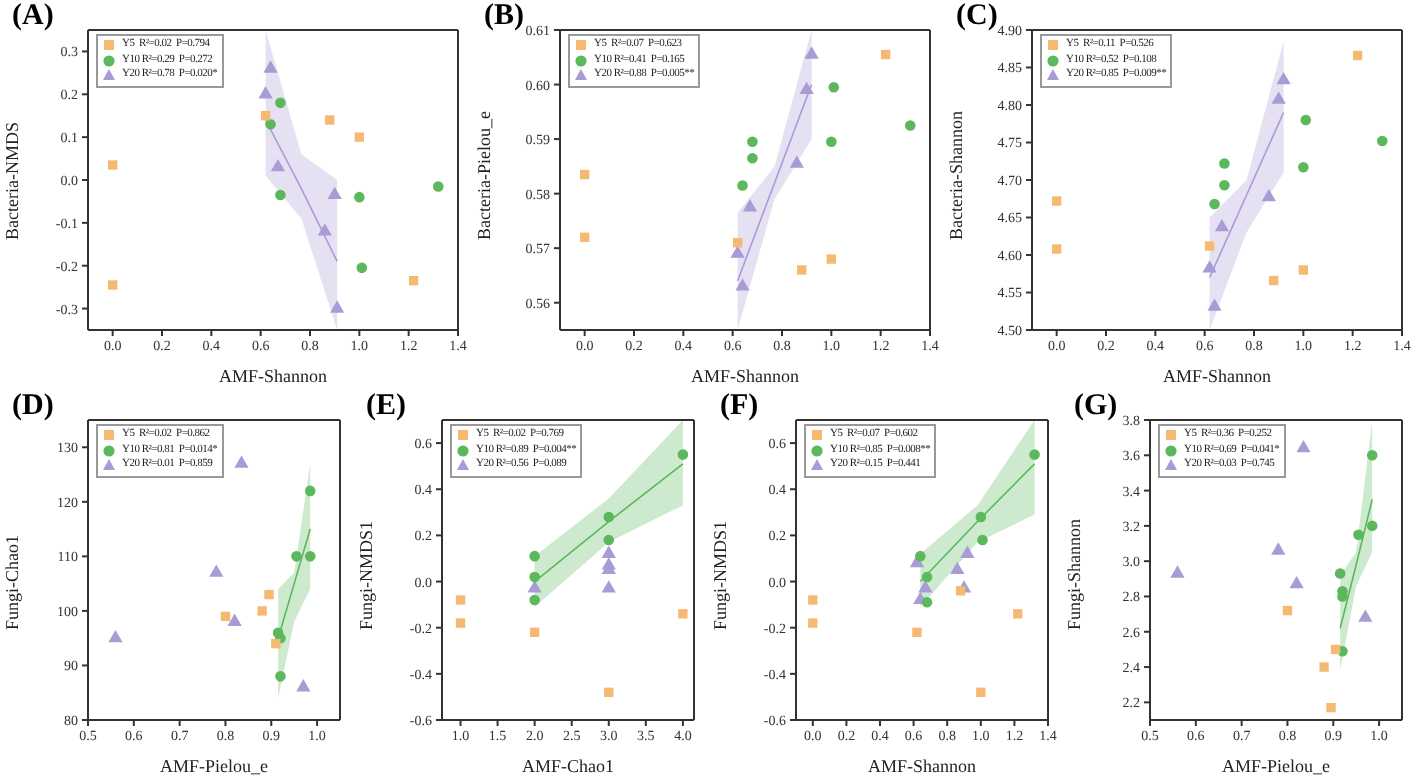  What do you see at coordinates (1096, 407) in the screenshot?
I see `chart-title: (G)` at bounding box center [1096, 407].